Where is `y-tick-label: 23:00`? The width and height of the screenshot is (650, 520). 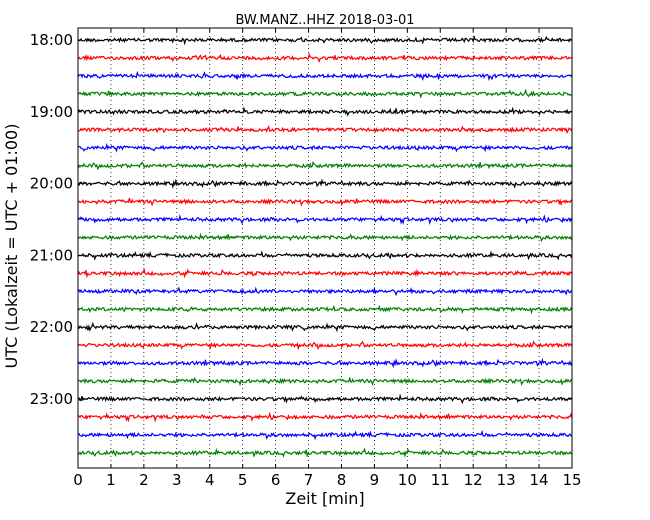 y-tick-label: 23:00 is located at coordinates (51, 399).